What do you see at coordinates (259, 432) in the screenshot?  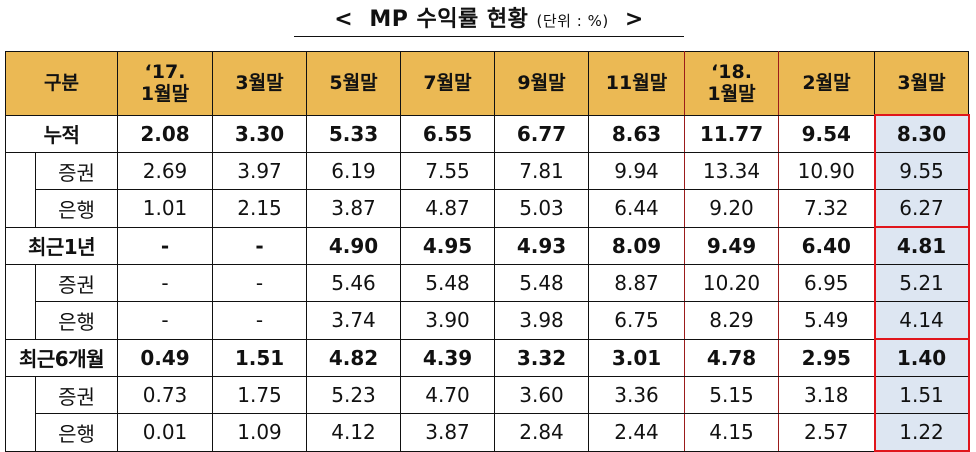 I see `cell-mar: 1.09` at bounding box center [259, 432].